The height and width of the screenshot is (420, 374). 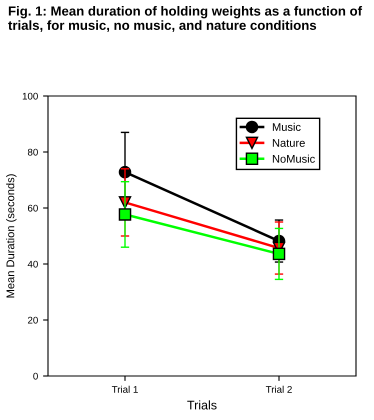 What do you see at coordinates (33, 152) in the screenshot?
I see `y-tick-label: 80` at bounding box center [33, 152].